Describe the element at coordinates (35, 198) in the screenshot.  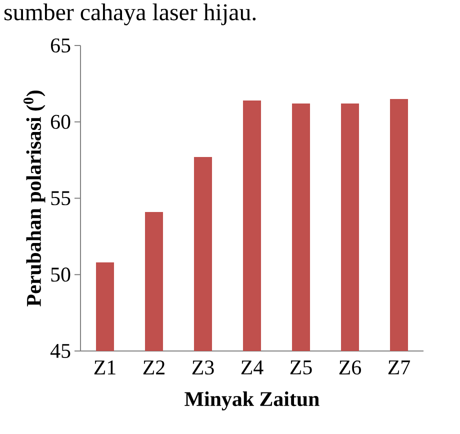
I see `y-axis-title: Perubahan polarisasi ($^{0}$)` at that location.